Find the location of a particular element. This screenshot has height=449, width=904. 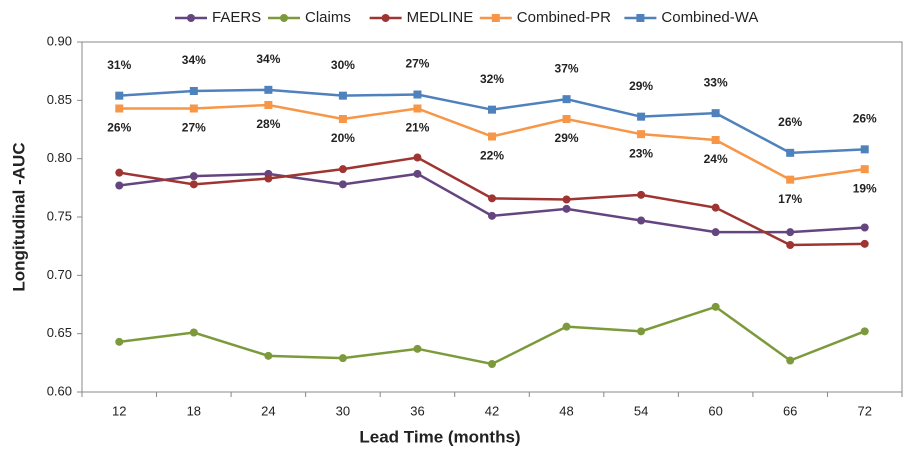

legend-label: Combined-WA is located at coordinates (709, 17).